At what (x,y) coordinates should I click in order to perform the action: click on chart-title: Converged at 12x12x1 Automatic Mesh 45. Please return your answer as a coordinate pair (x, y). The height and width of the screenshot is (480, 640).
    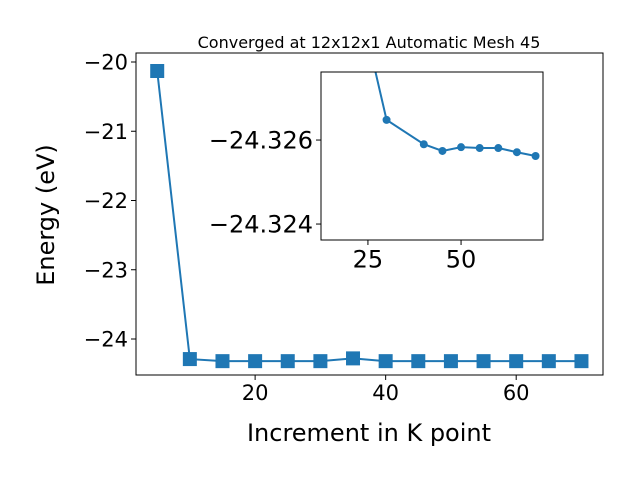
    Looking at the image, I should click on (369, 42).